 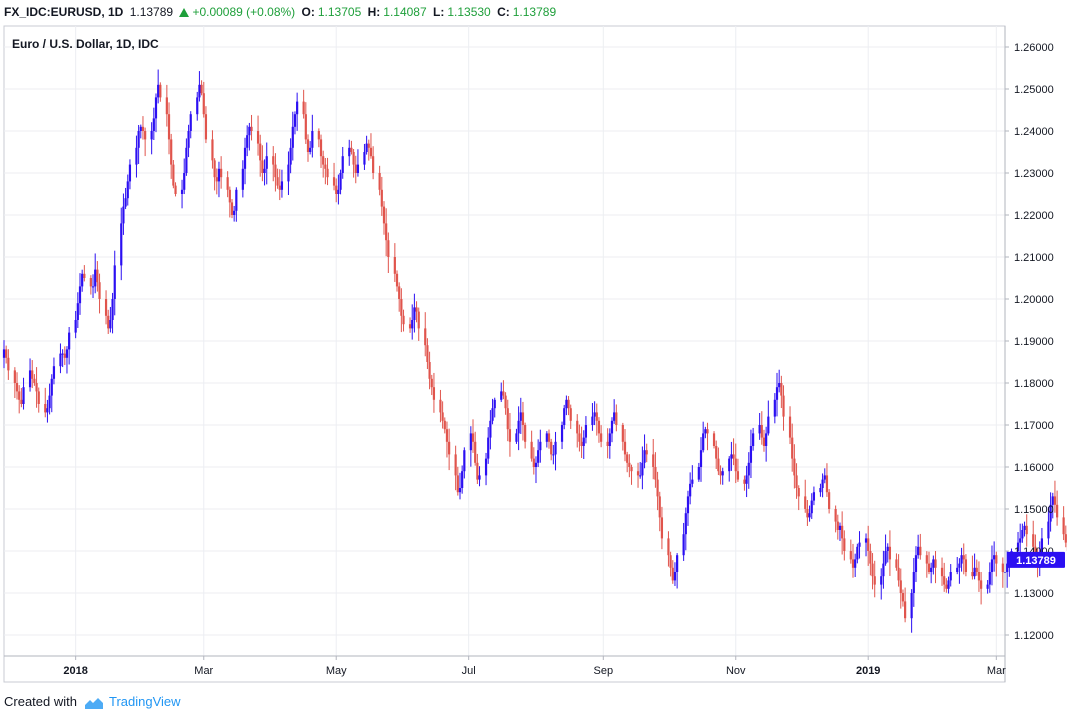 I want to click on footer: Created with TradingView, so click(x=92, y=702).